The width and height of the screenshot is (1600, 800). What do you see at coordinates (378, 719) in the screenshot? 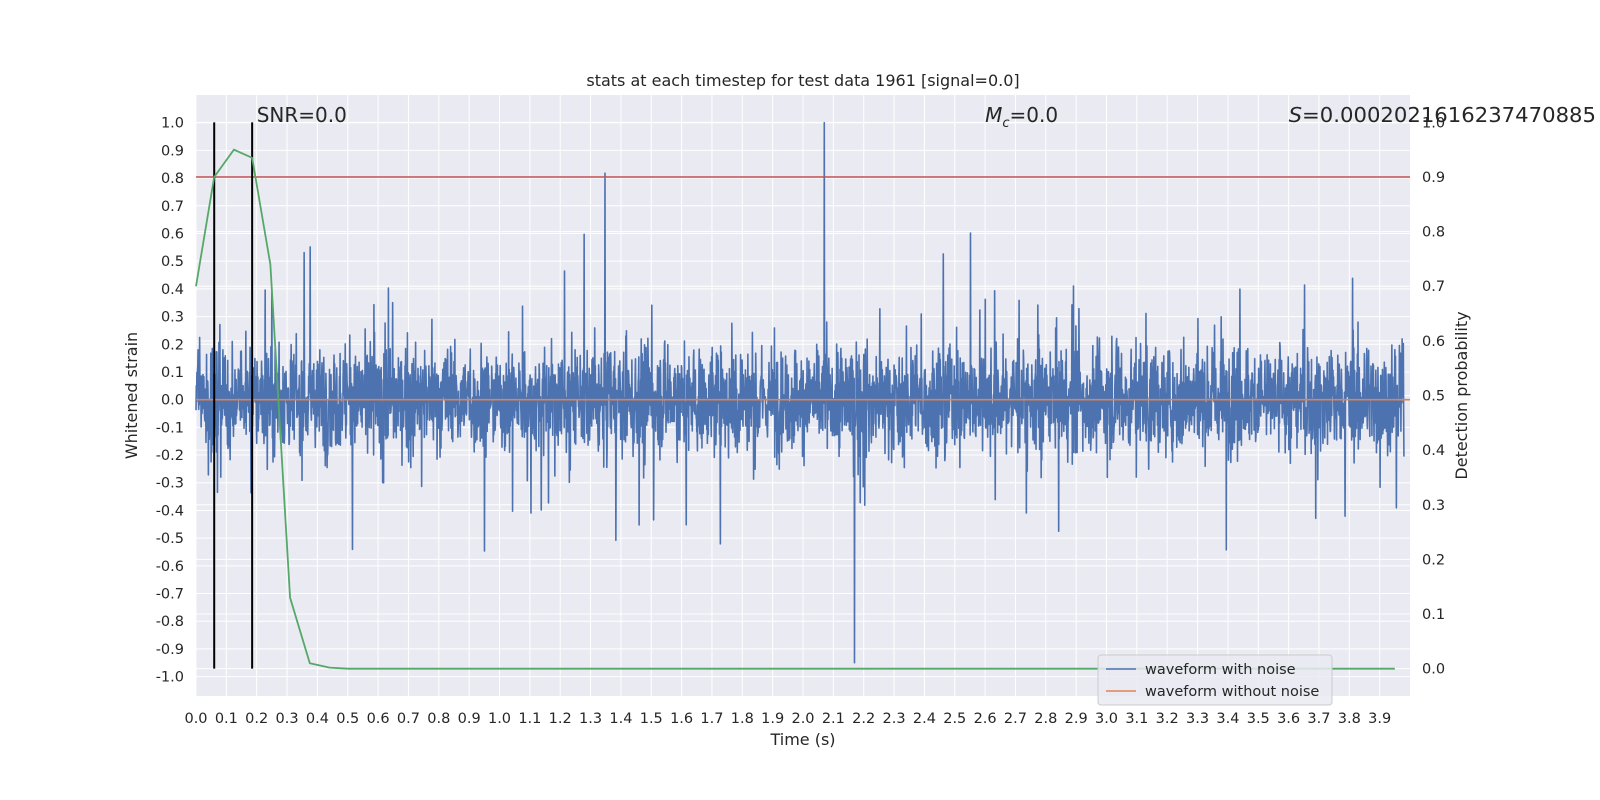
I see `x-tick-label: 0.6` at bounding box center [378, 719].